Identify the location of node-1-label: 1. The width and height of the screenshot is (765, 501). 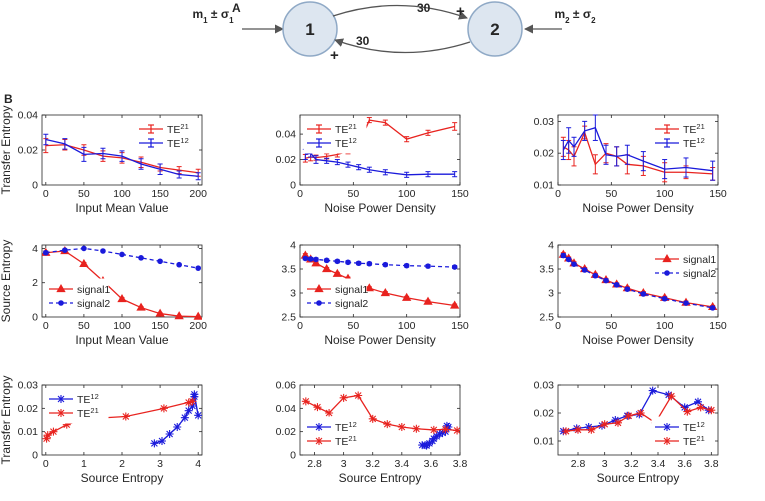
(309, 29).